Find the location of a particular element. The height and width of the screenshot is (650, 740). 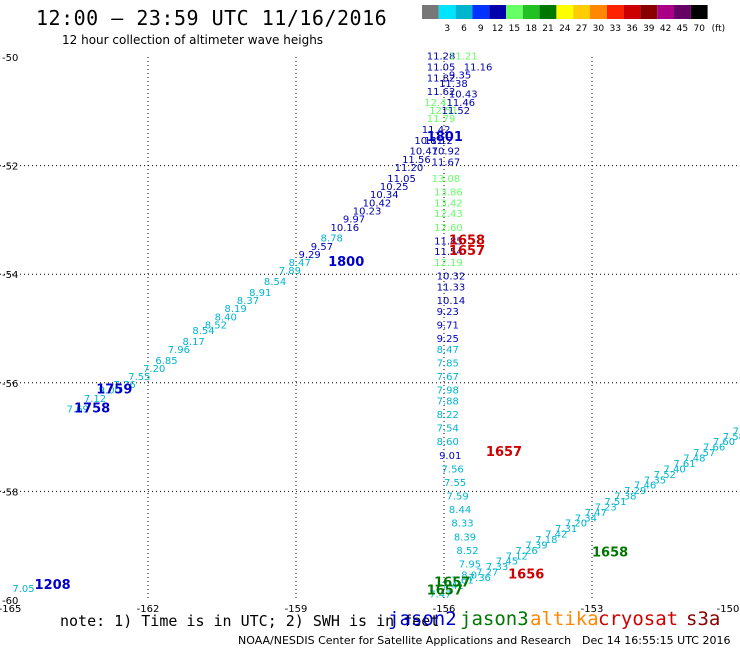

wave-height-value: 11.52 is located at coordinates (456, 111).